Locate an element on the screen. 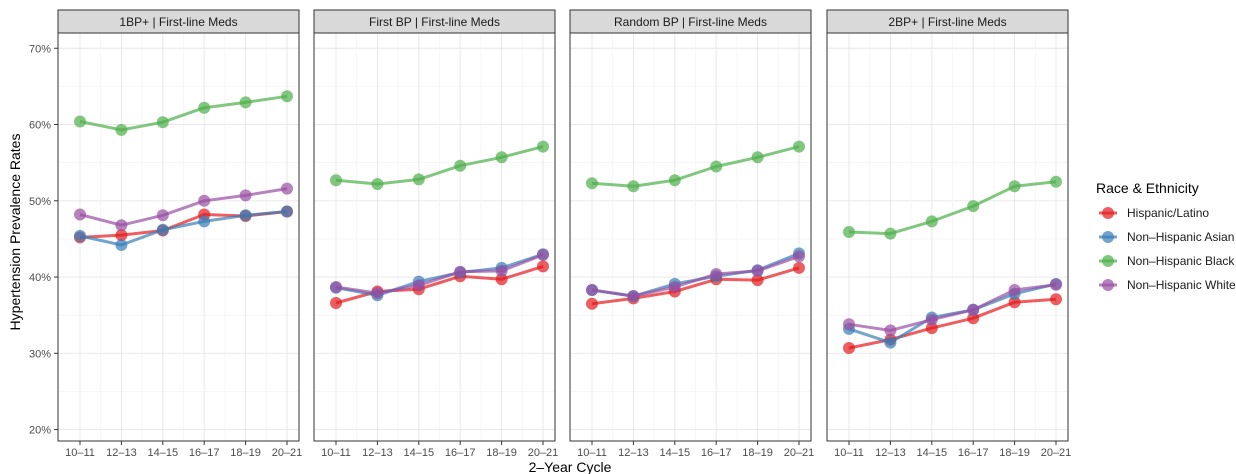 The height and width of the screenshot is (474, 1236). y-tick-label: 30% is located at coordinates (40, 354).